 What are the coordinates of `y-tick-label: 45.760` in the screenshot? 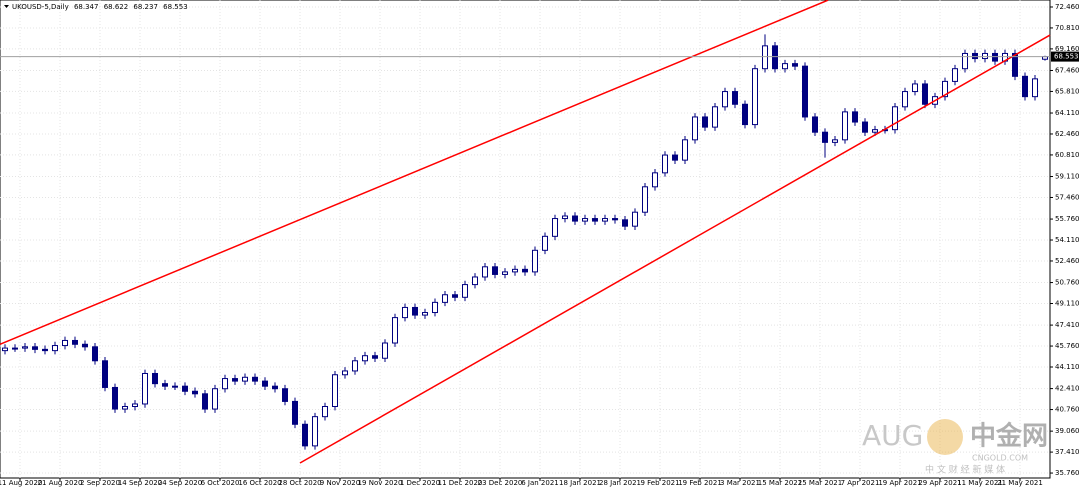 It's located at (1067, 346).